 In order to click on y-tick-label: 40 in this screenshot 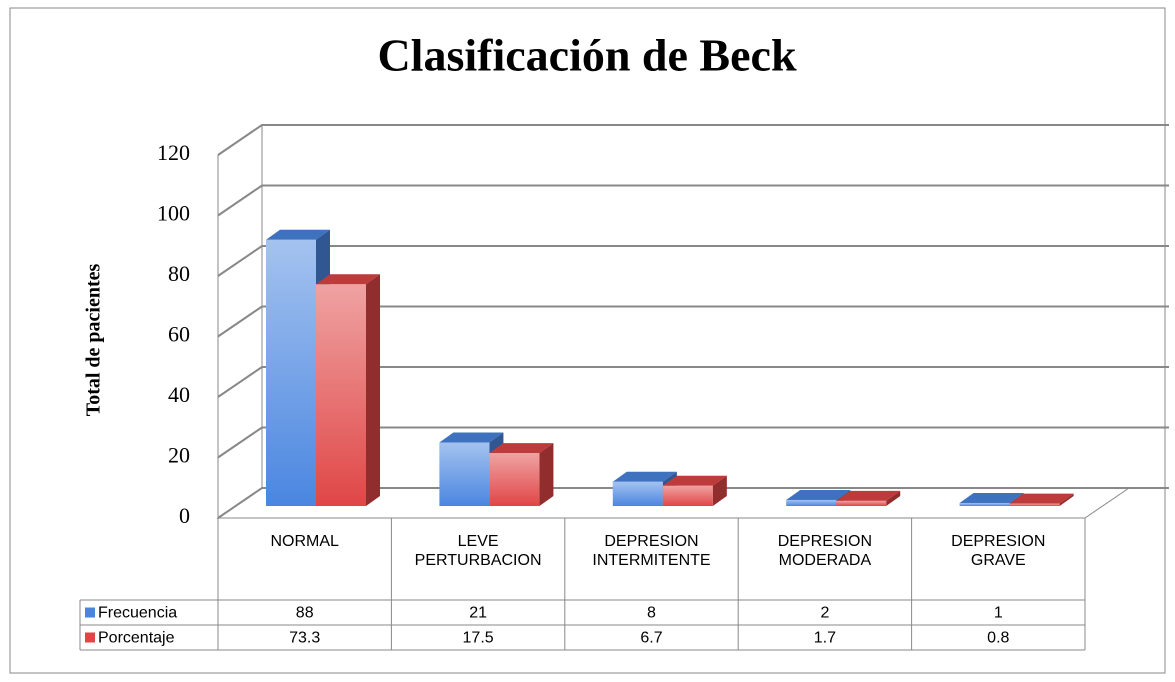, I will do `click(179, 394)`.